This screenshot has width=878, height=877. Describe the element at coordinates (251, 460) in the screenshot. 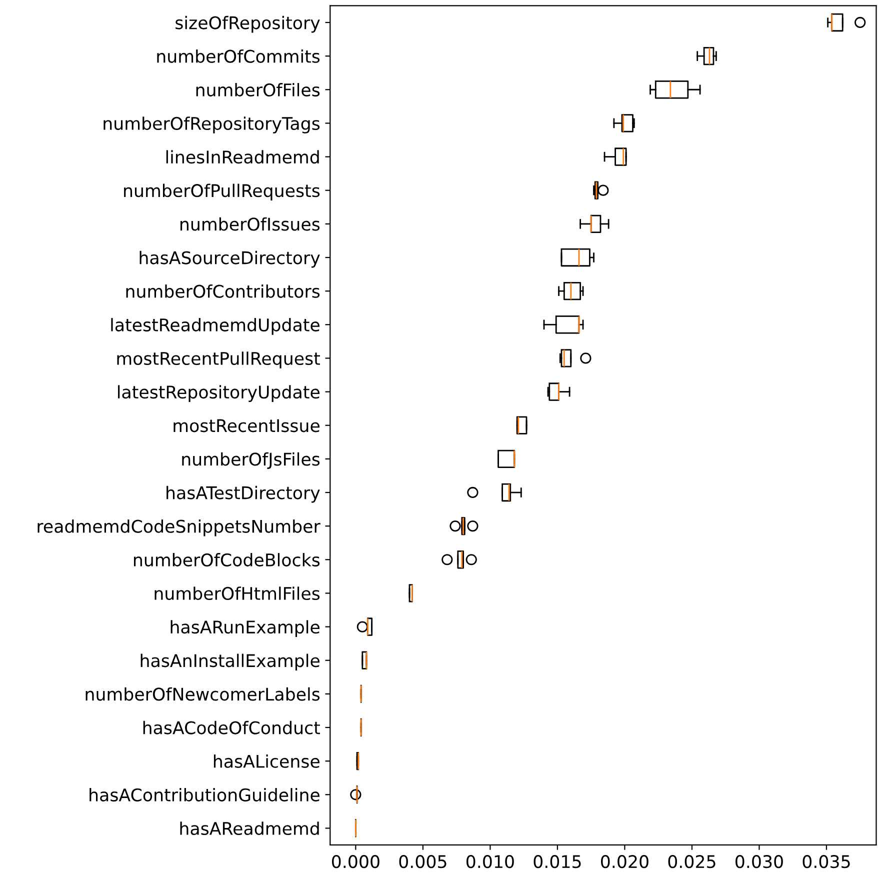

I see `y-tick-label: numberOfJsFiles` at that location.